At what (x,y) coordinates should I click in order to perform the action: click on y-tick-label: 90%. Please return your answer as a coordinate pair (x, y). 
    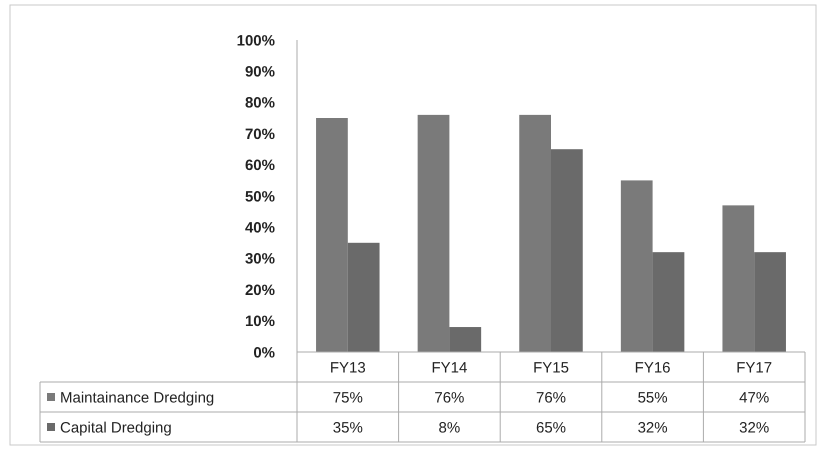
    Looking at the image, I should click on (259, 71).